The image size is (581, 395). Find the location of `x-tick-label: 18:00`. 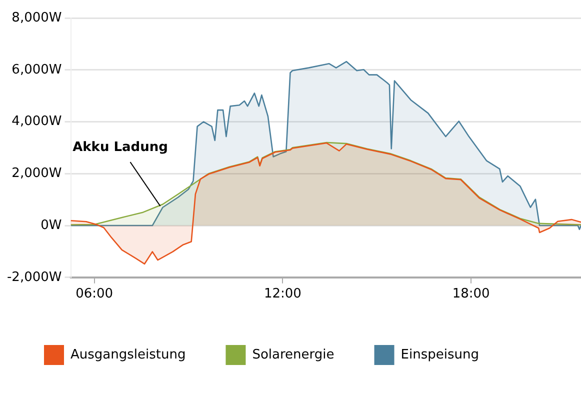

x-tick-label: 18:00 is located at coordinates (471, 294).